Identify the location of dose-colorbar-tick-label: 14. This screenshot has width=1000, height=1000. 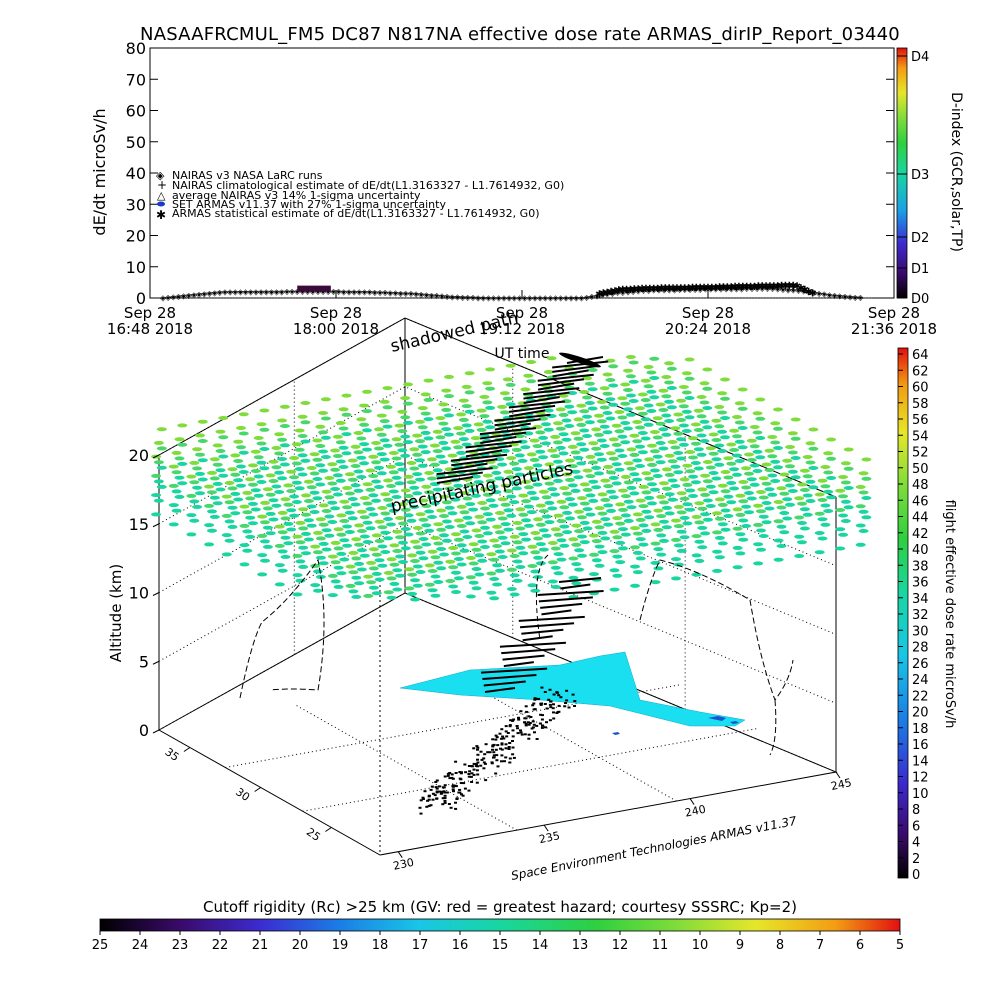
(920, 761).